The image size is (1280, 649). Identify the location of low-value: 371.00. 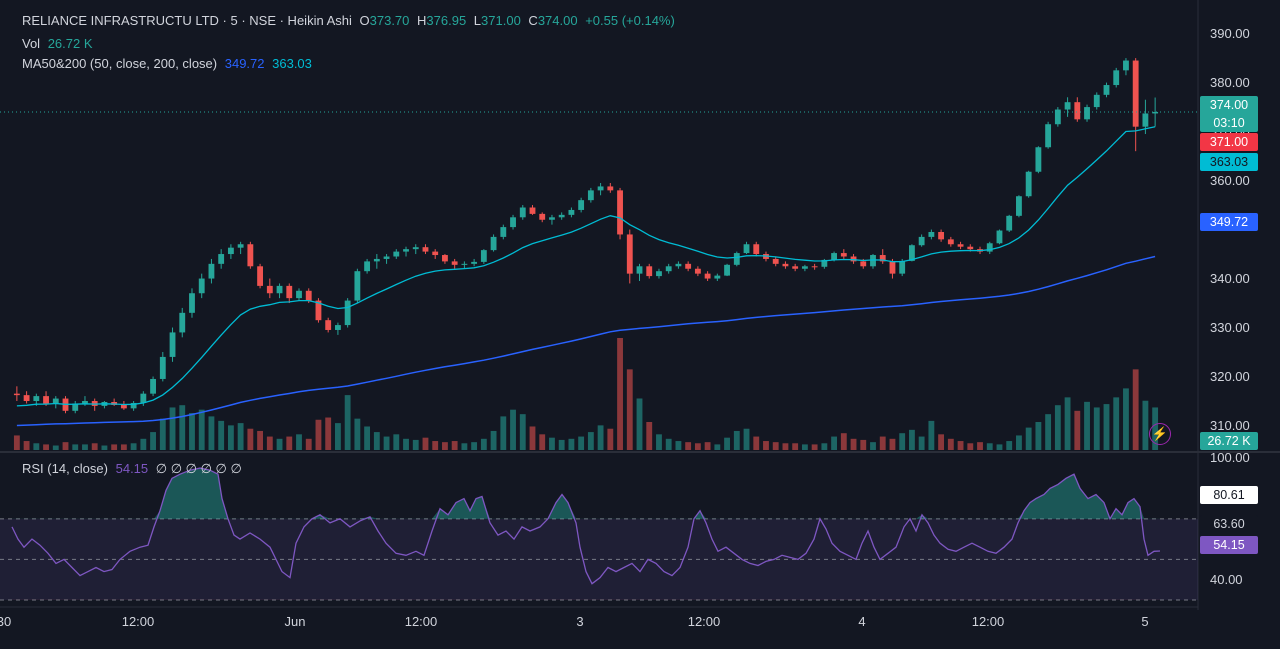
(501, 20).